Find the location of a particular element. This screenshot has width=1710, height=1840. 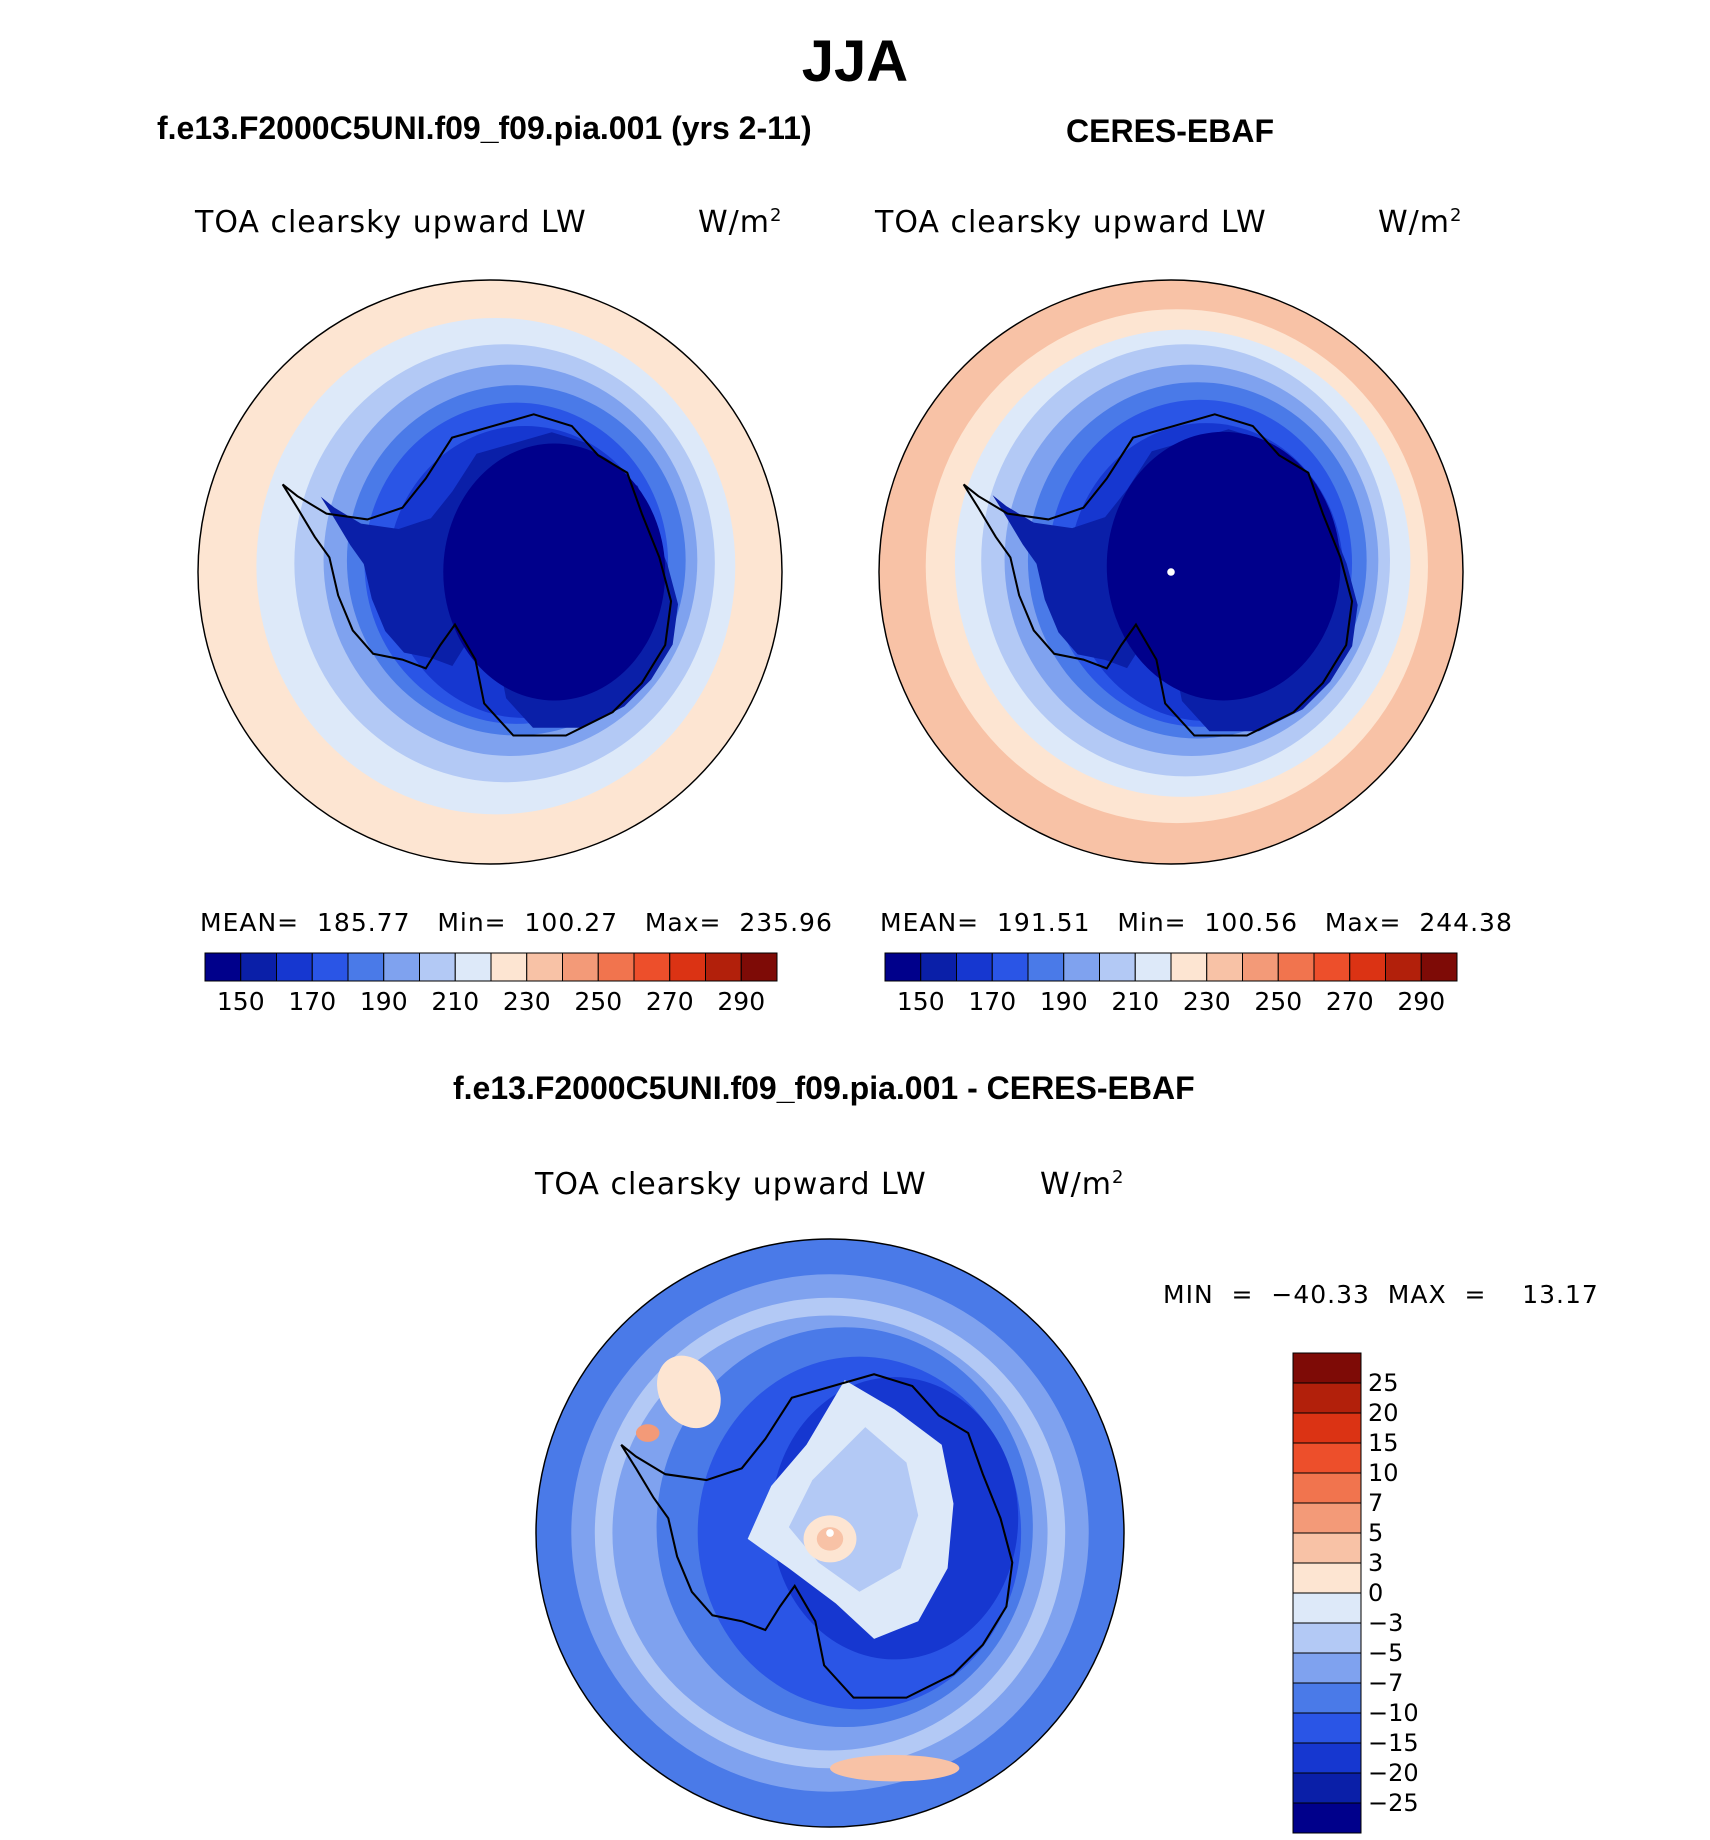

colorbar-tick-label: −10 is located at coordinates (1393, 1713).